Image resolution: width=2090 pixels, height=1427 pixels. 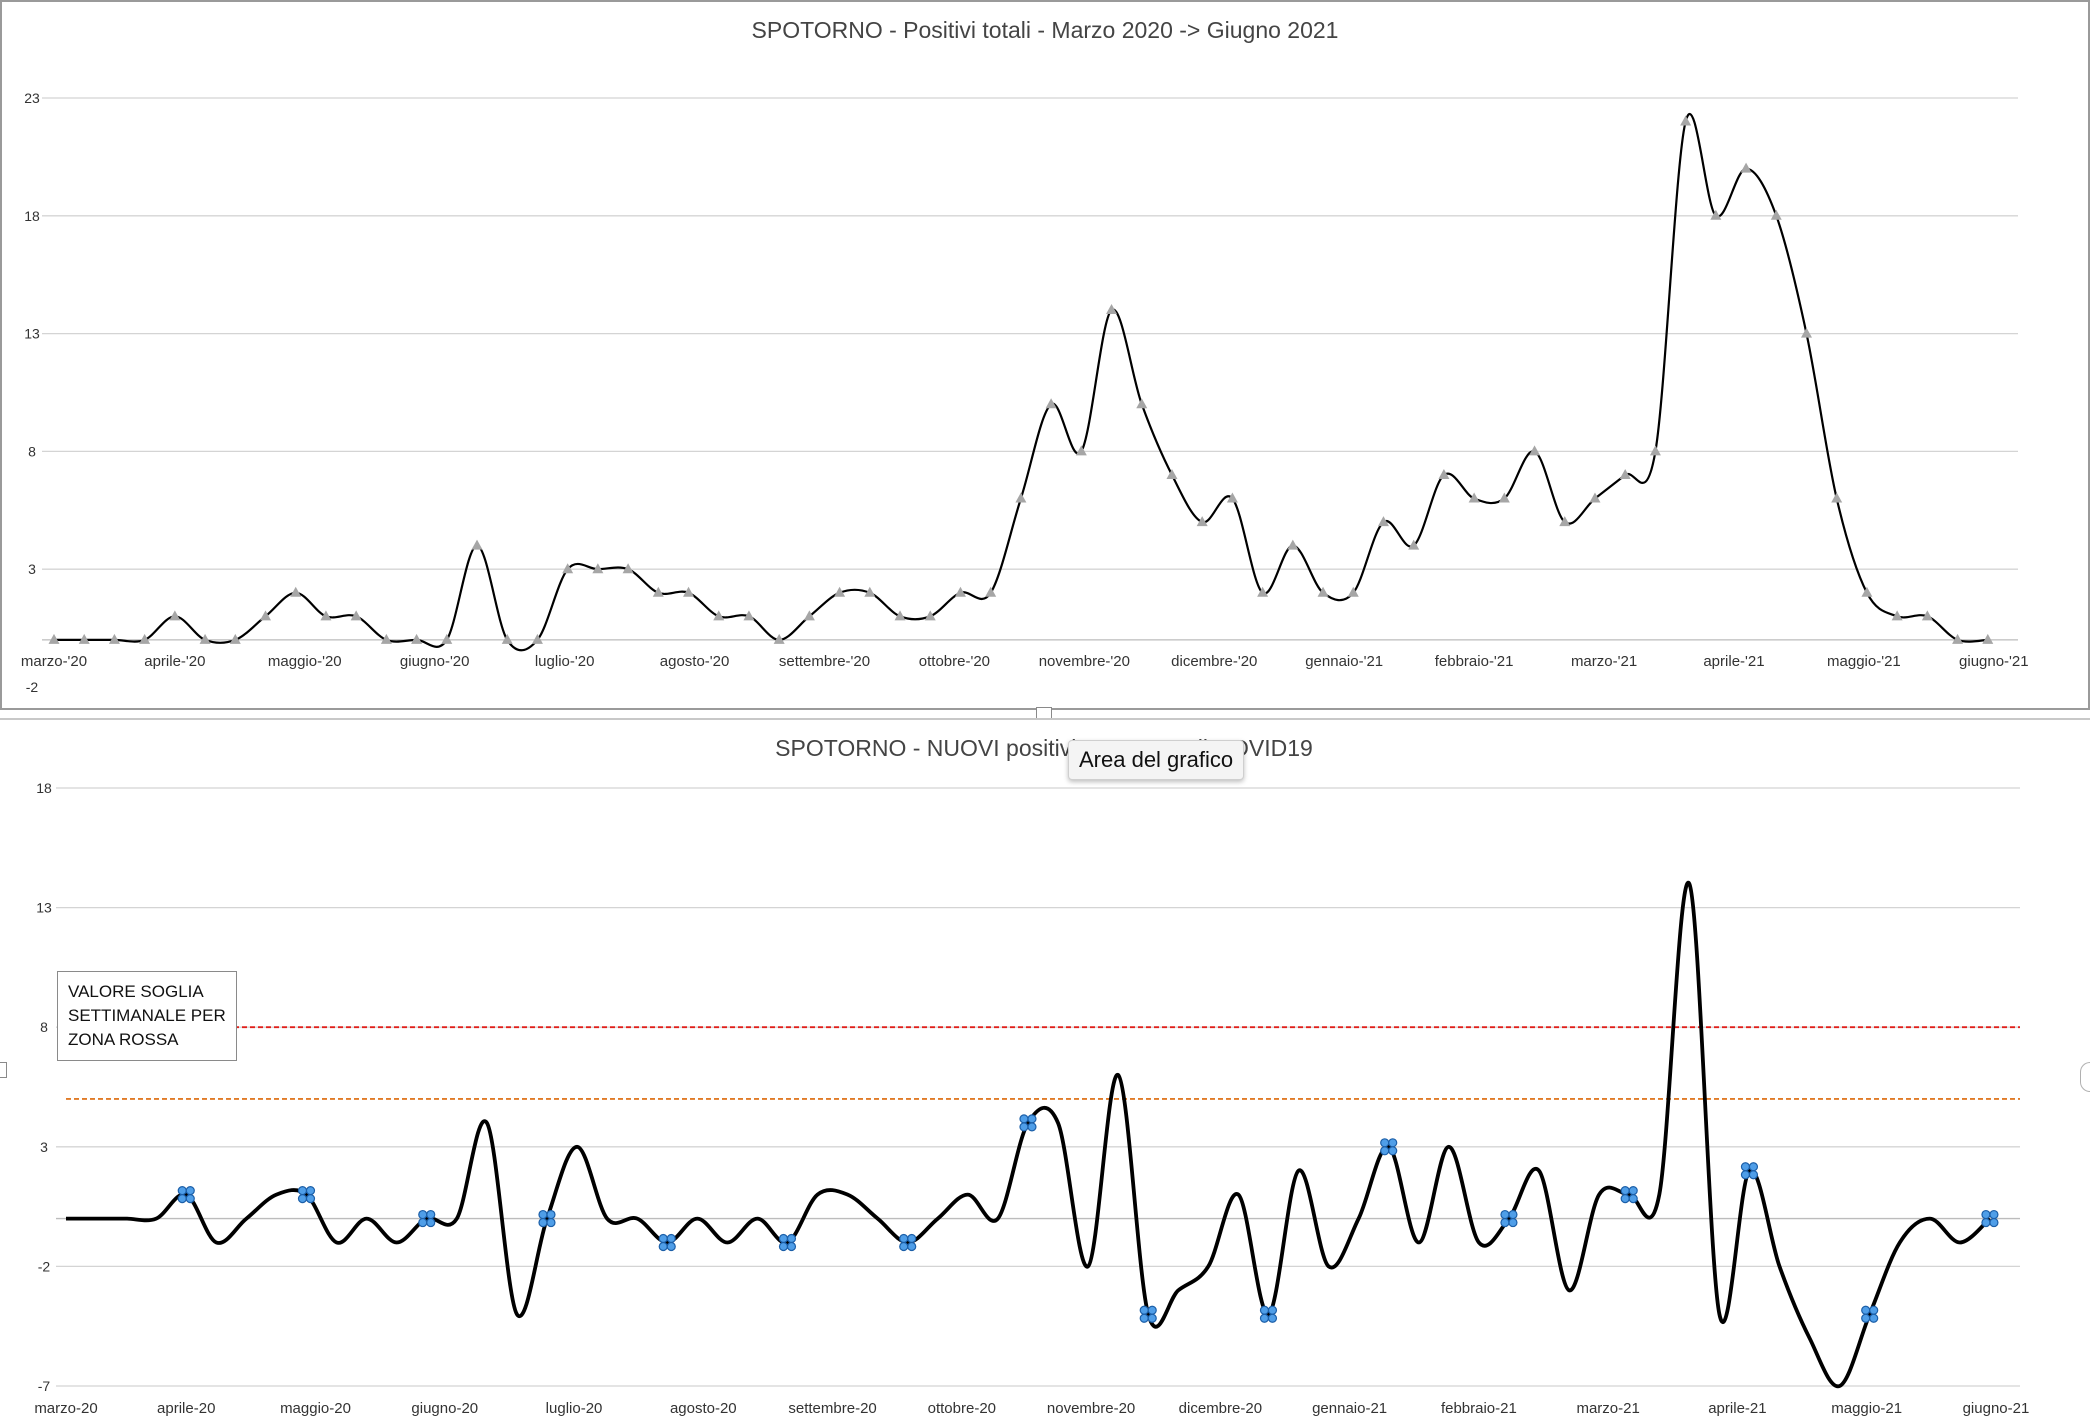 What do you see at coordinates (1344, 661) in the screenshot?
I see `x-tick-label: gennaio-'21` at bounding box center [1344, 661].